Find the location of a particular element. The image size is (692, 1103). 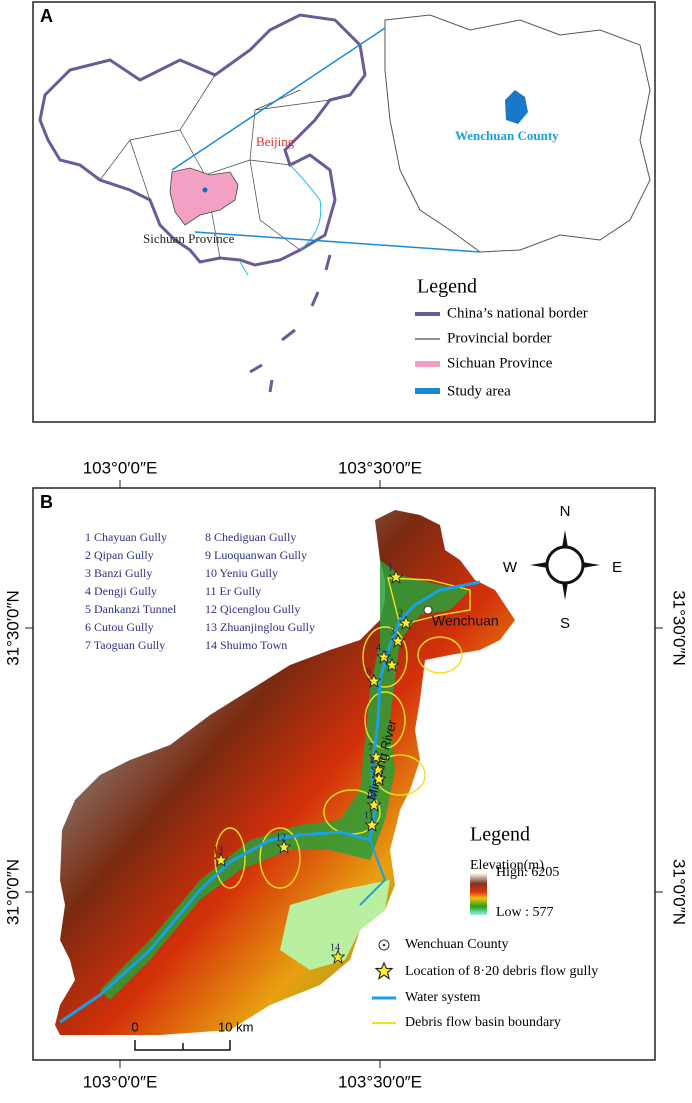

wenchuan-point is located at coordinates (428, 610).